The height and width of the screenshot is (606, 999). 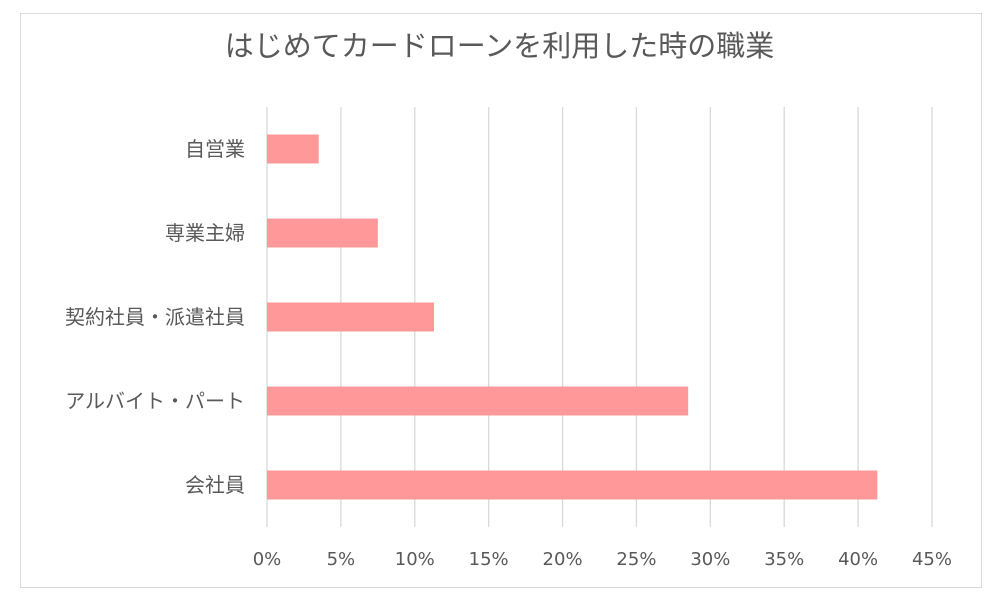 What do you see at coordinates (415, 559) in the screenshot?
I see `x-tick-label: 10%` at bounding box center [415, 559].